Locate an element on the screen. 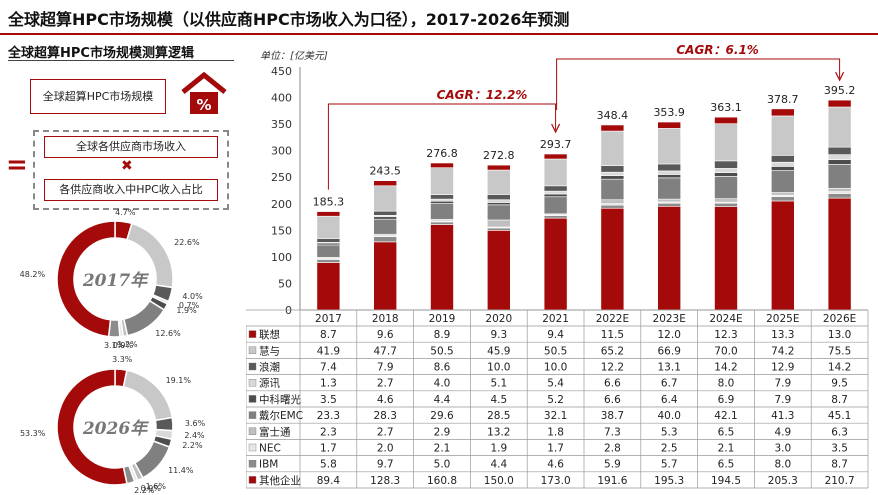 The image size is (878, 495). donut-percent-label: 4.0% is located at coordinates (192, 296).